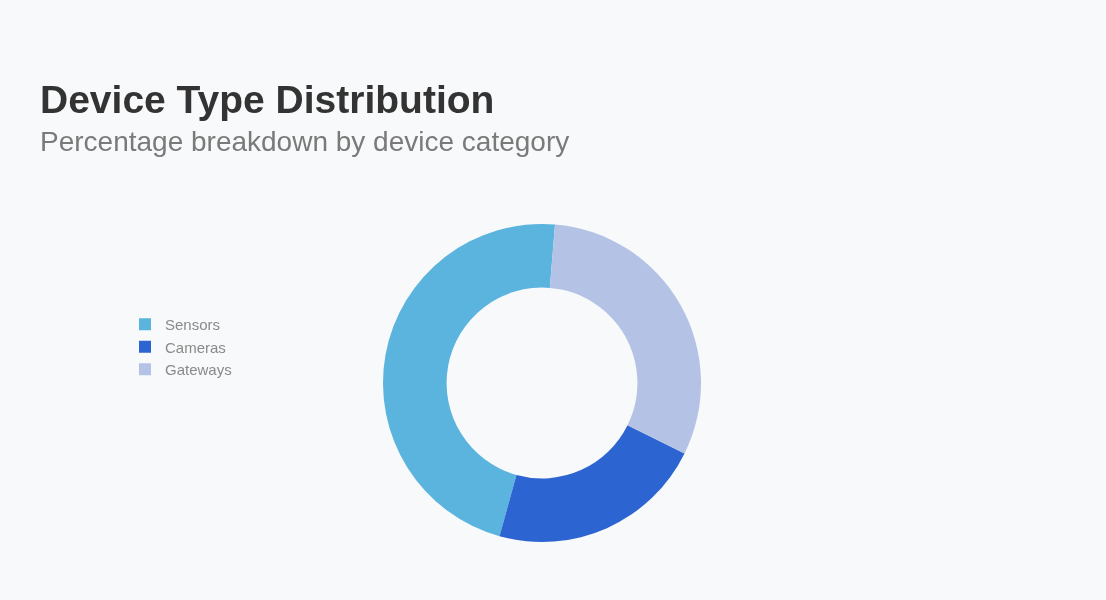 This screenshot has width=1106, height=600. Describe the element at coordinates (305, 141) in the screenshot. I see `chart-subtitle: Percentage breakdown by device category` at that location.